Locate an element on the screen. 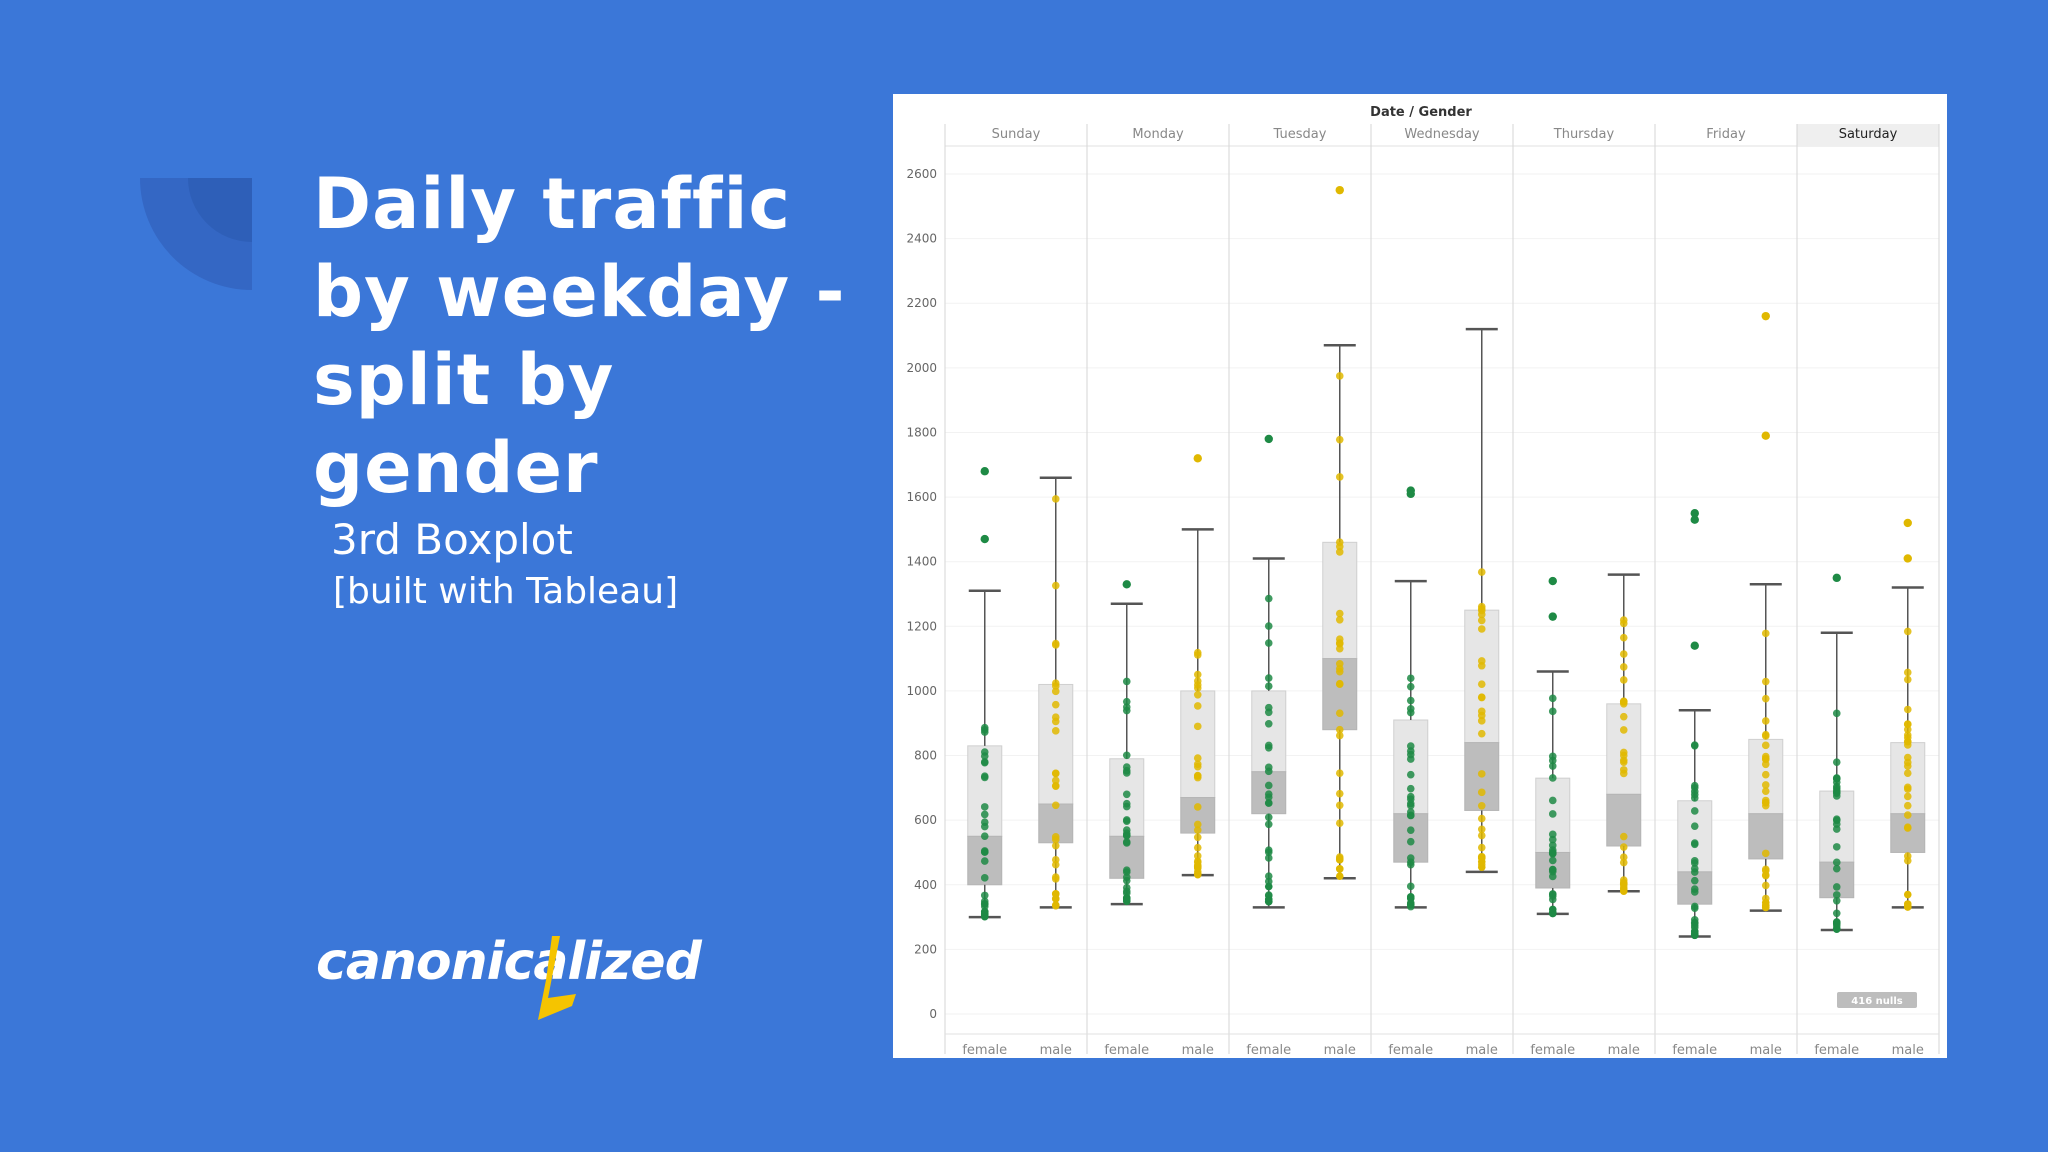  day-header-label: Wednesday is located at coordinates (1442, 134).